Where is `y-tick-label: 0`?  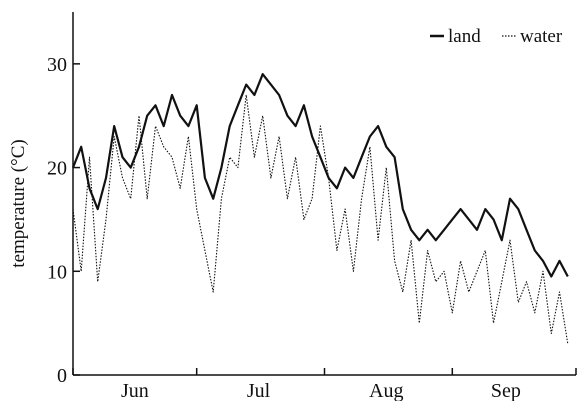 y-tick-label: 0 is located at coordinates (62, 376).